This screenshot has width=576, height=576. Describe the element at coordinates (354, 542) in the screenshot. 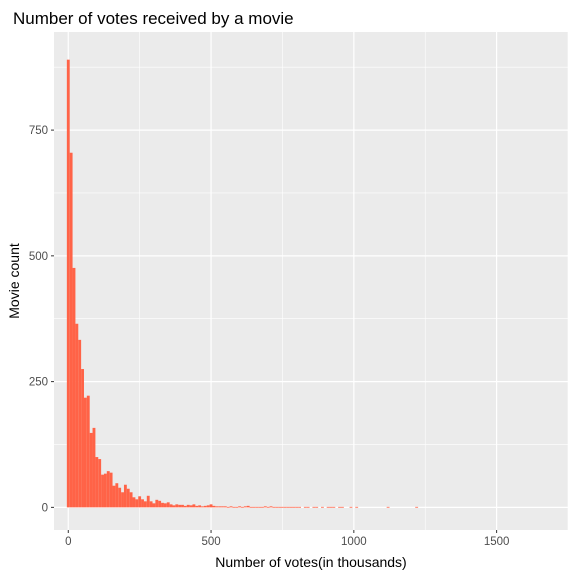

I see `x-tick-label: 1000` at that location.